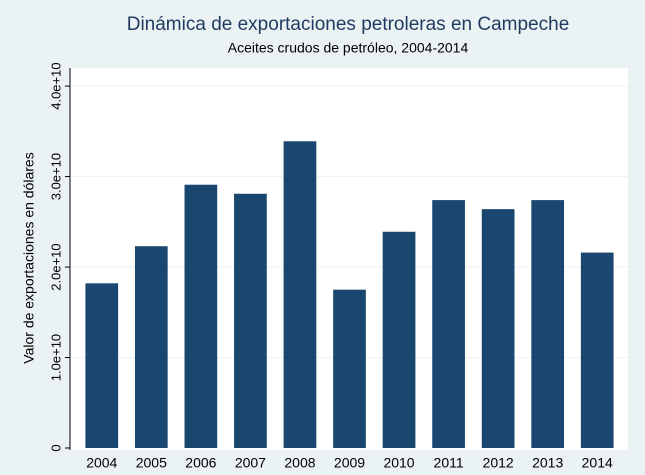 The image size is (645, 475). Describe the element at coordinates (55, 85) in the screenshot. I see `y-tick-label: 4.0e+10` at that location.